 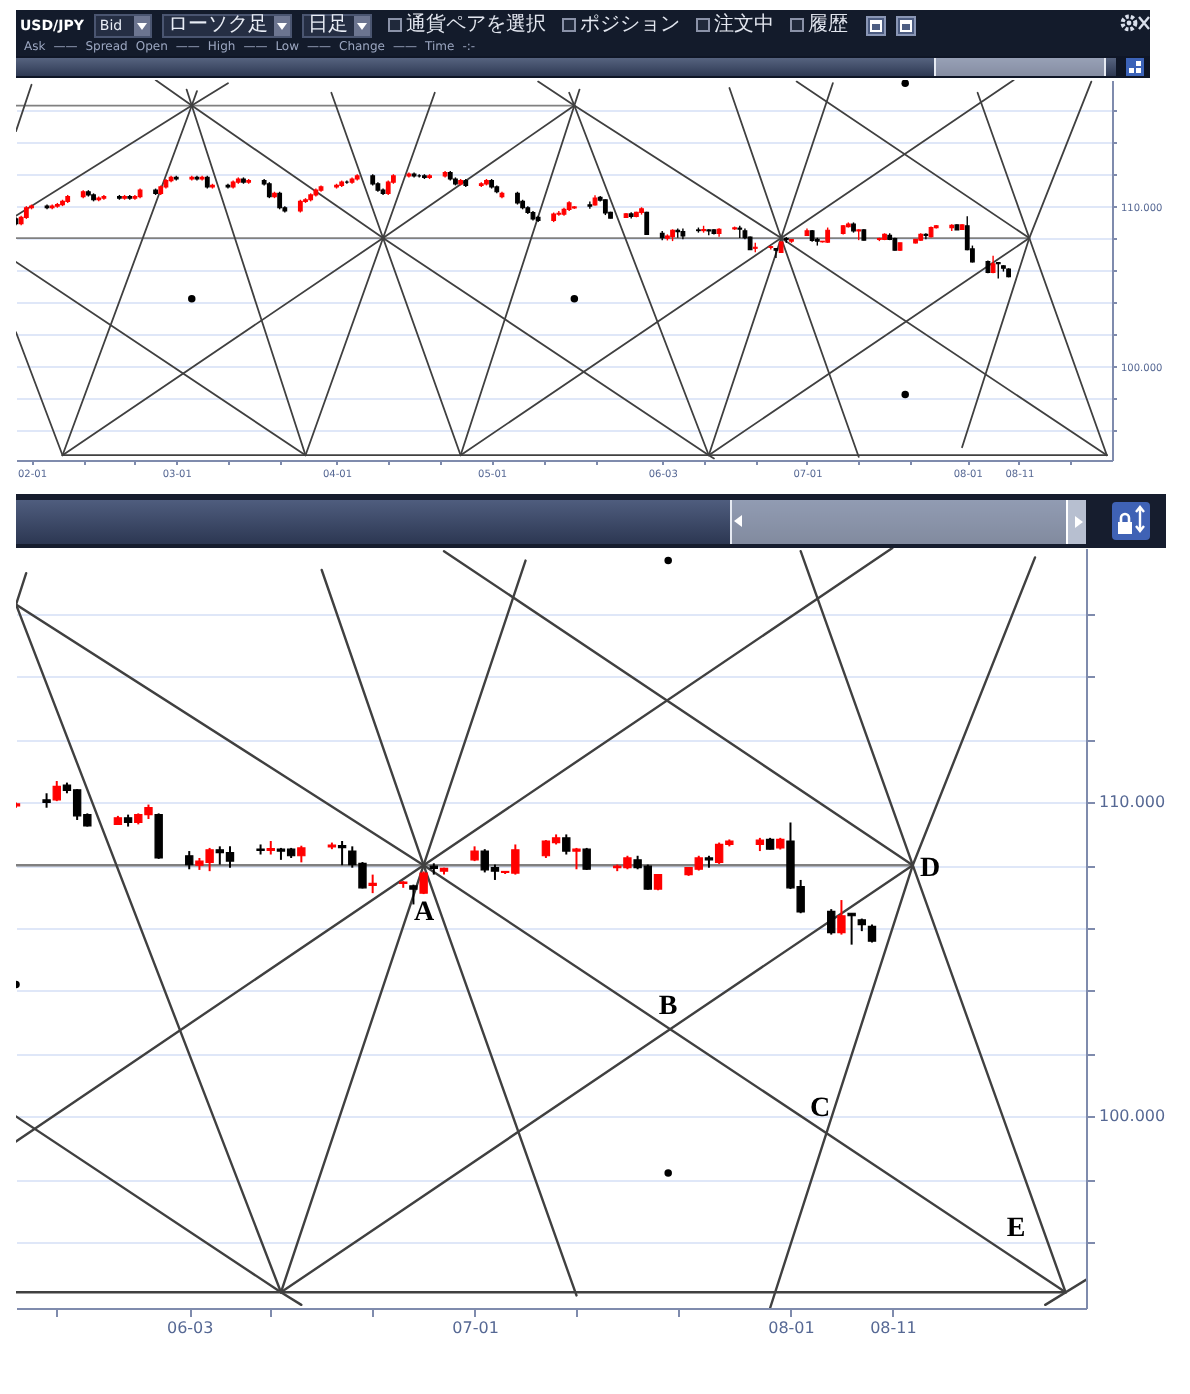 What do you see at coordinates (791, 1328) in the screenshot?
I see `x-tick-label: 08-01` at bounding box center [791, 1328].